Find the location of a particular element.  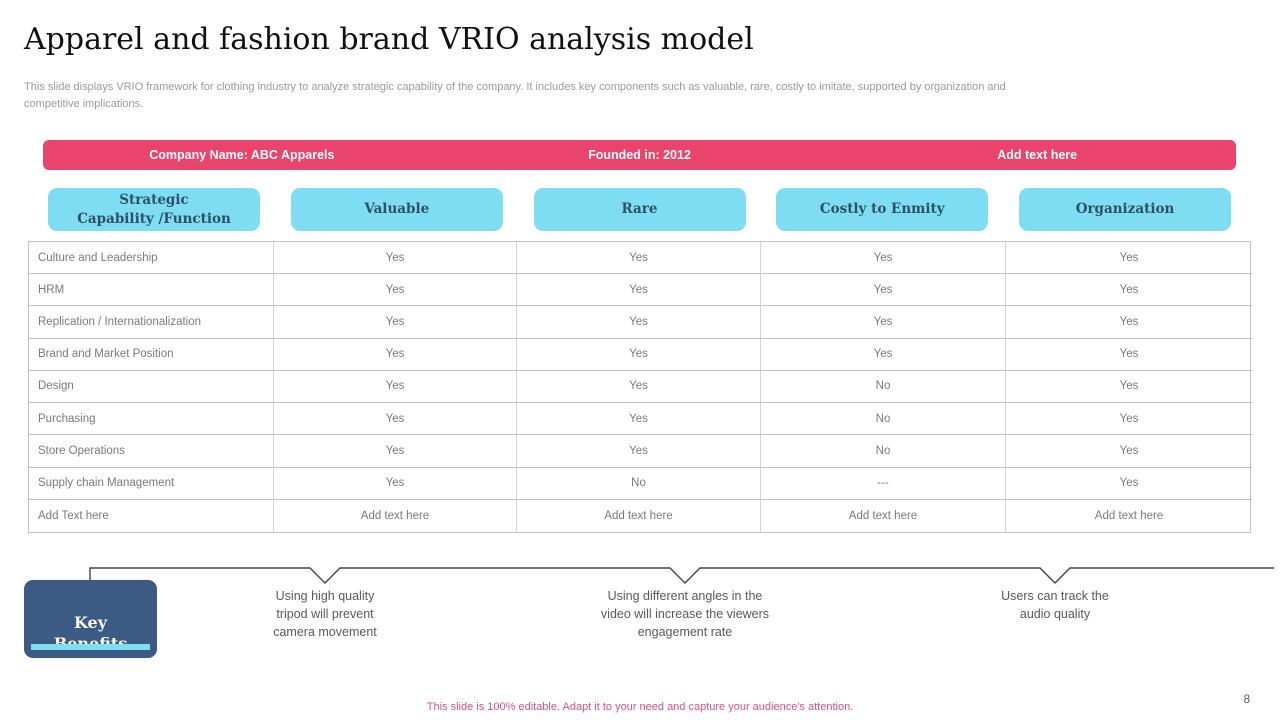

table-row-label: Culture and Leadership is located at coordinates (151, 258).